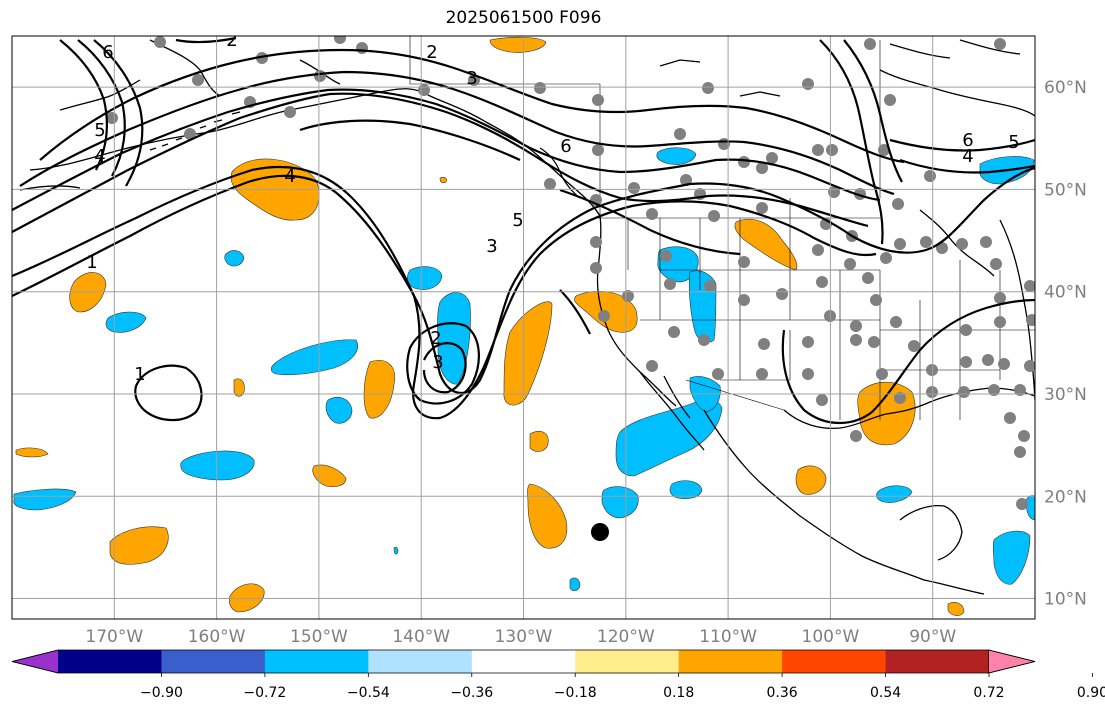  I want to click on longitude-label: 110°W, so click(728, 637).